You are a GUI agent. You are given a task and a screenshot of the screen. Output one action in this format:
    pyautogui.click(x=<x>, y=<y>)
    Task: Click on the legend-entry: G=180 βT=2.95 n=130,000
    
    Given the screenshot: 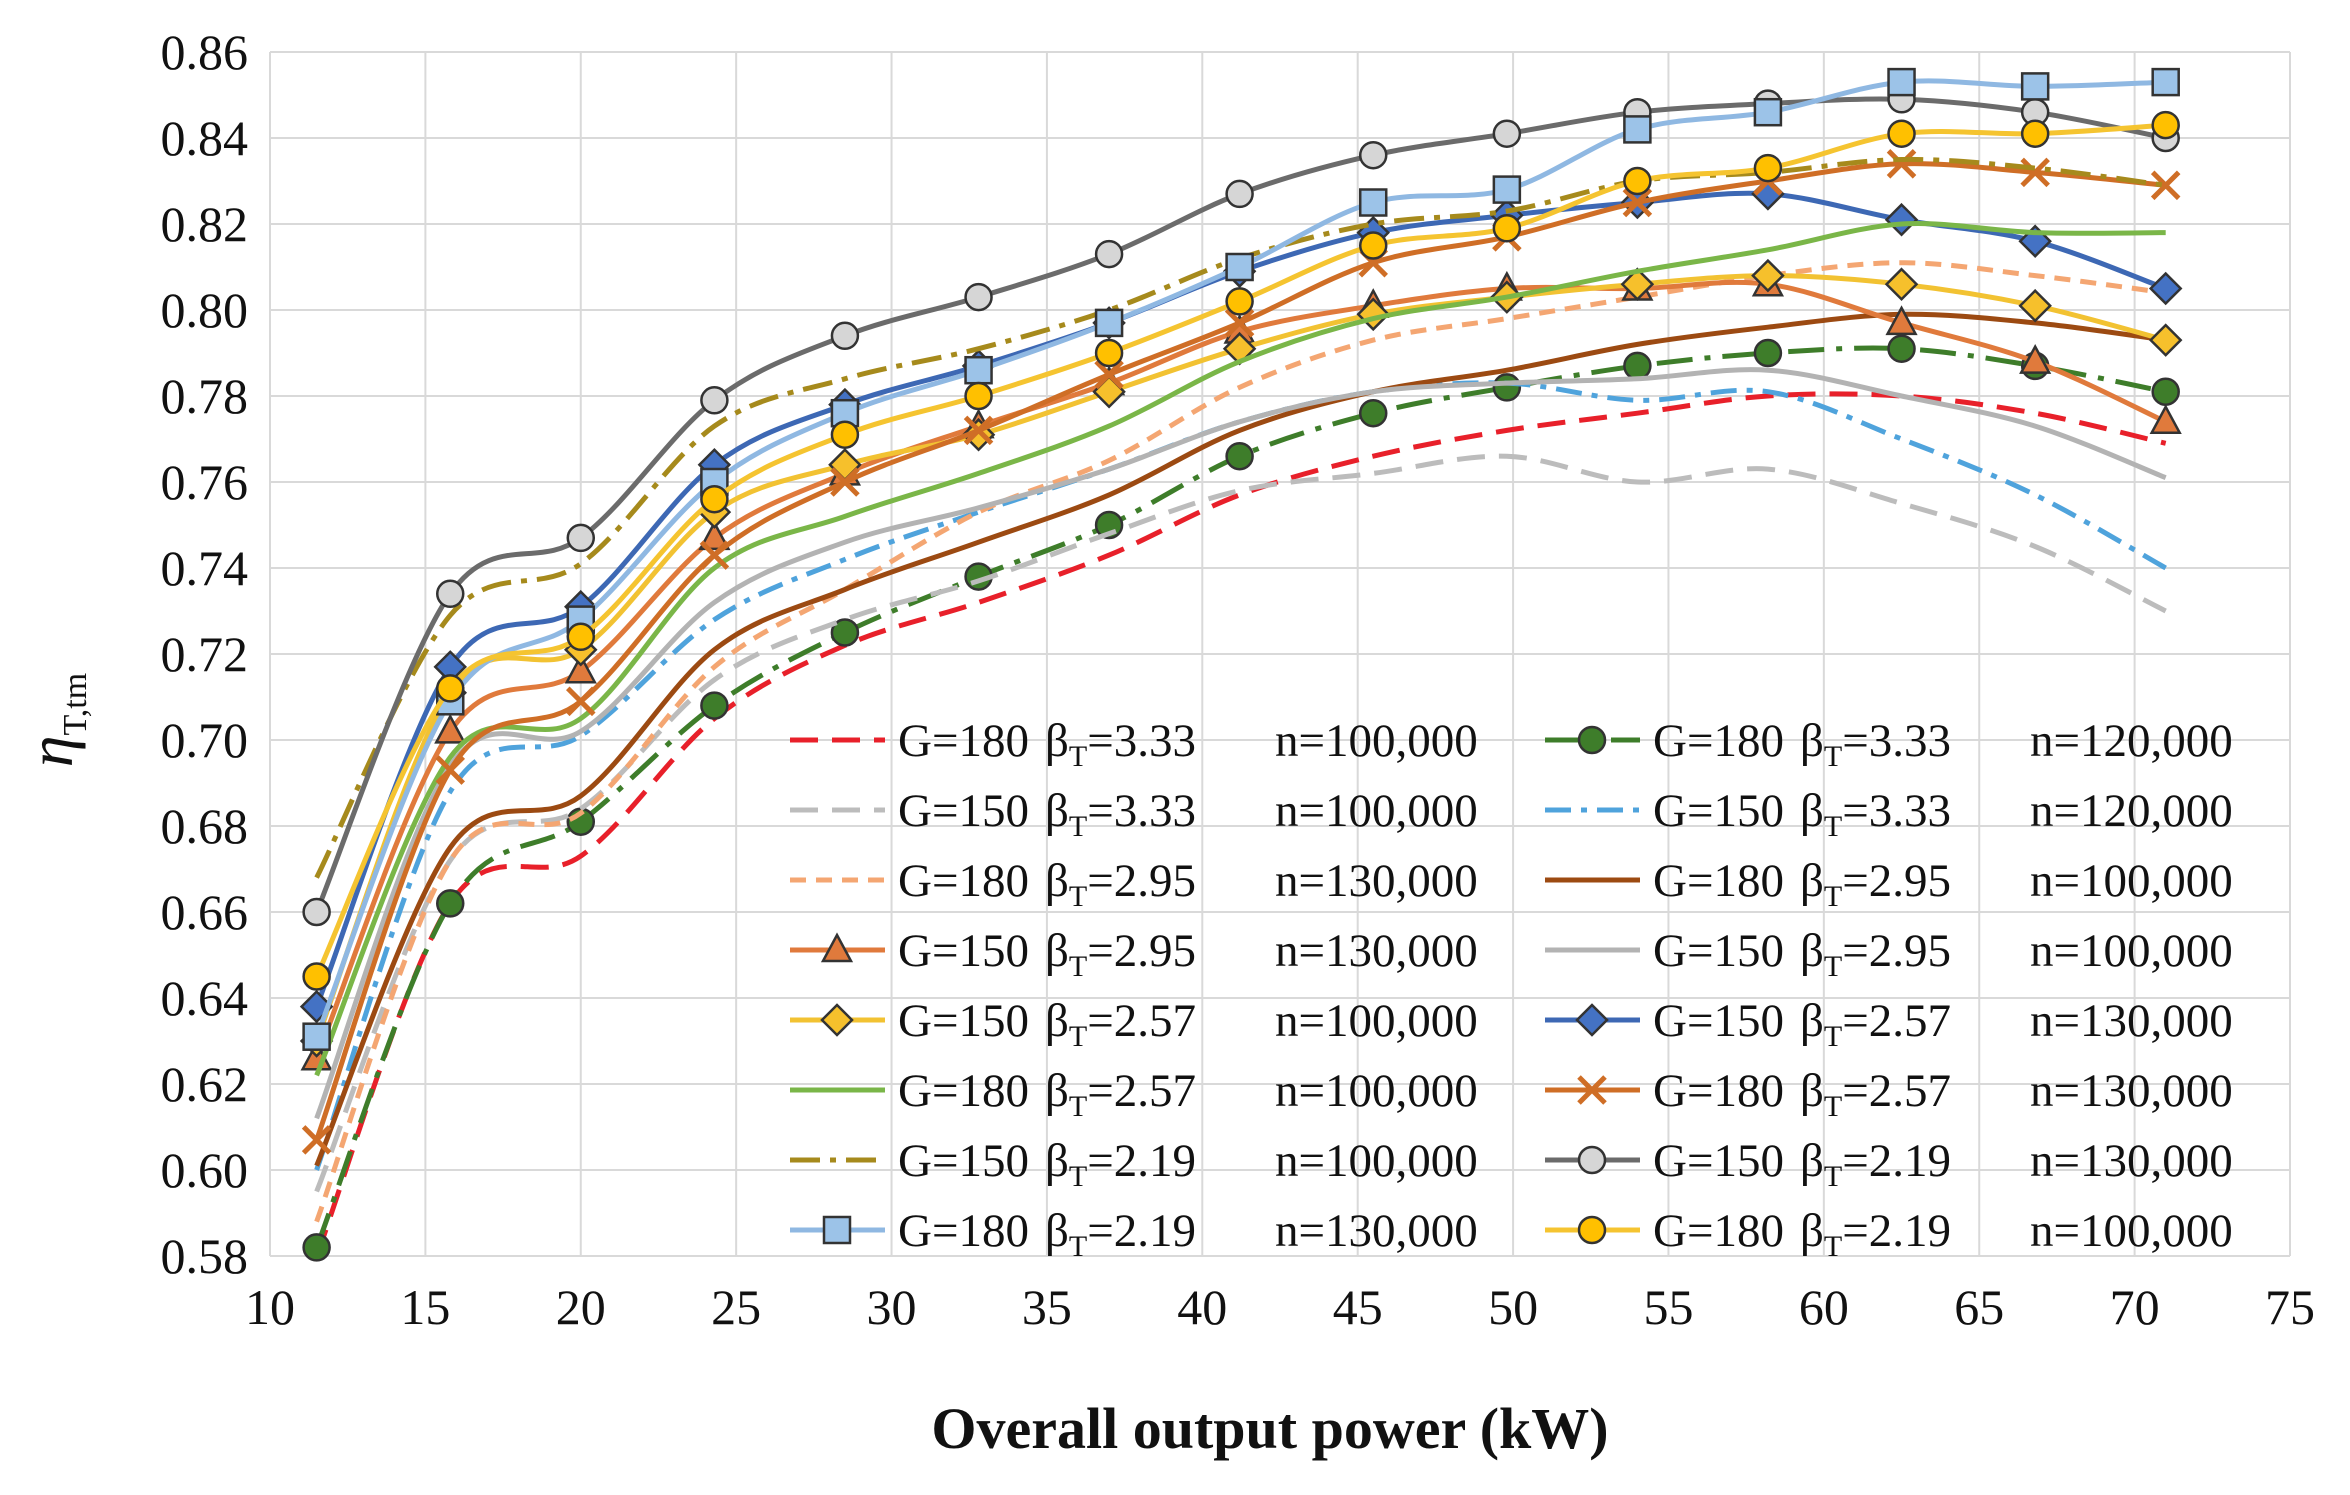 What is the action you would take?
    pyautogui.click(x=1134, y=884)
    